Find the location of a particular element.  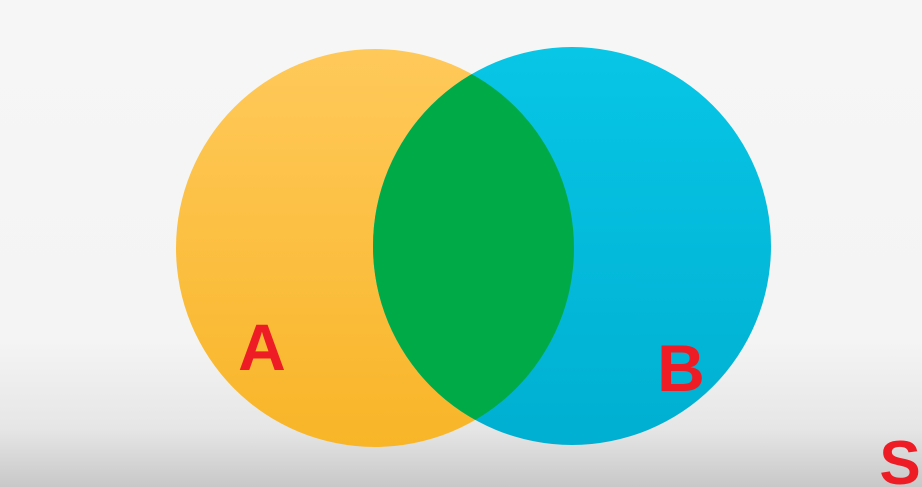

set-a-label: A is located at coordinates (262, 347).